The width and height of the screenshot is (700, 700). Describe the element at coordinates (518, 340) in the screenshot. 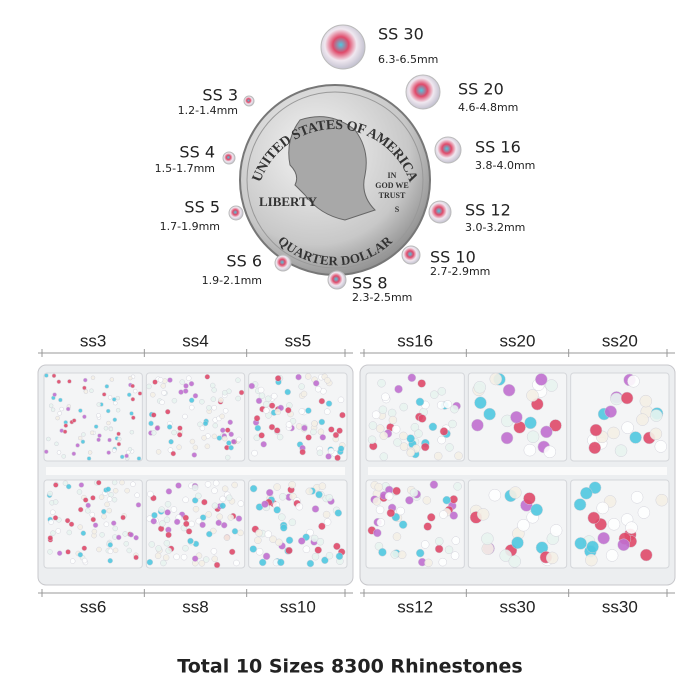

I see `compartment-label: ss20` at that location.